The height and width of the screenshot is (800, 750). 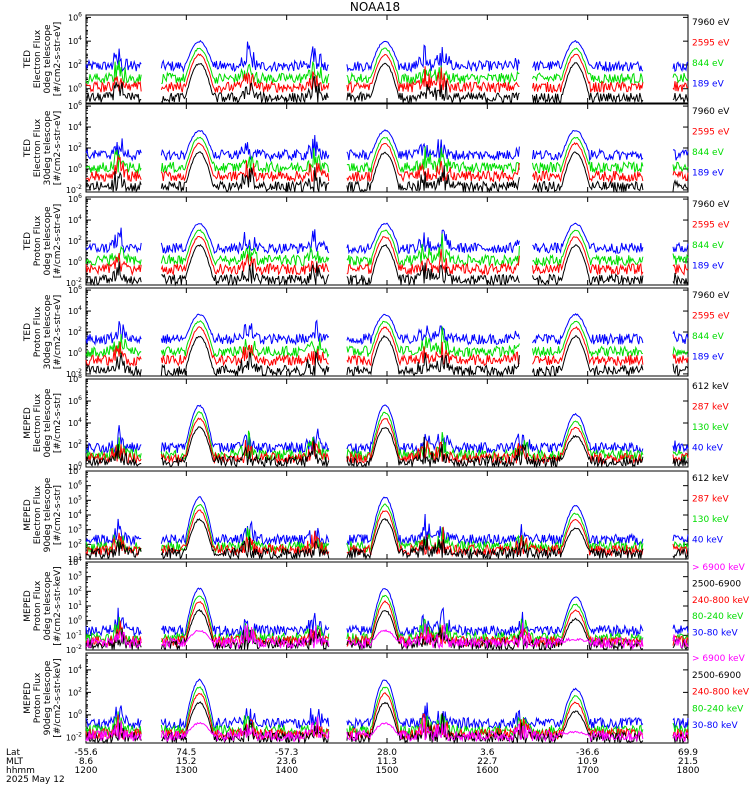 I want to click on y-axis-label: Proton Flux, so click(x=38, y=605).